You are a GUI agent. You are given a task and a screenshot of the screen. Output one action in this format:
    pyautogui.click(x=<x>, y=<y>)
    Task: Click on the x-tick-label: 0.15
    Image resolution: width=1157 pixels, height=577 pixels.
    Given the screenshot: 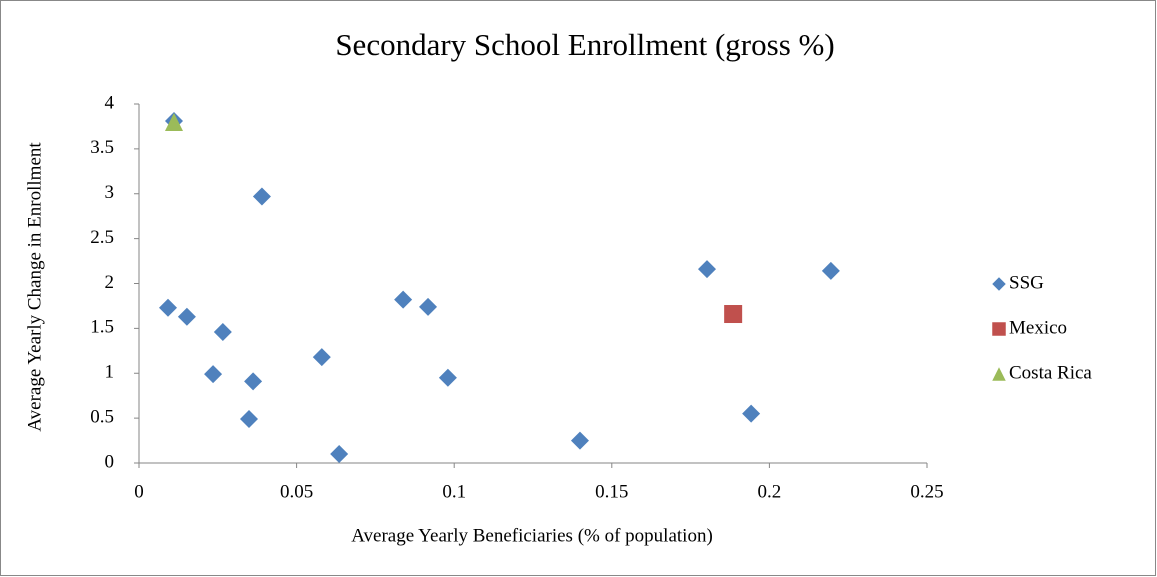 What is the action you would take?
    pyautogui.click(x=611, y=491)
    